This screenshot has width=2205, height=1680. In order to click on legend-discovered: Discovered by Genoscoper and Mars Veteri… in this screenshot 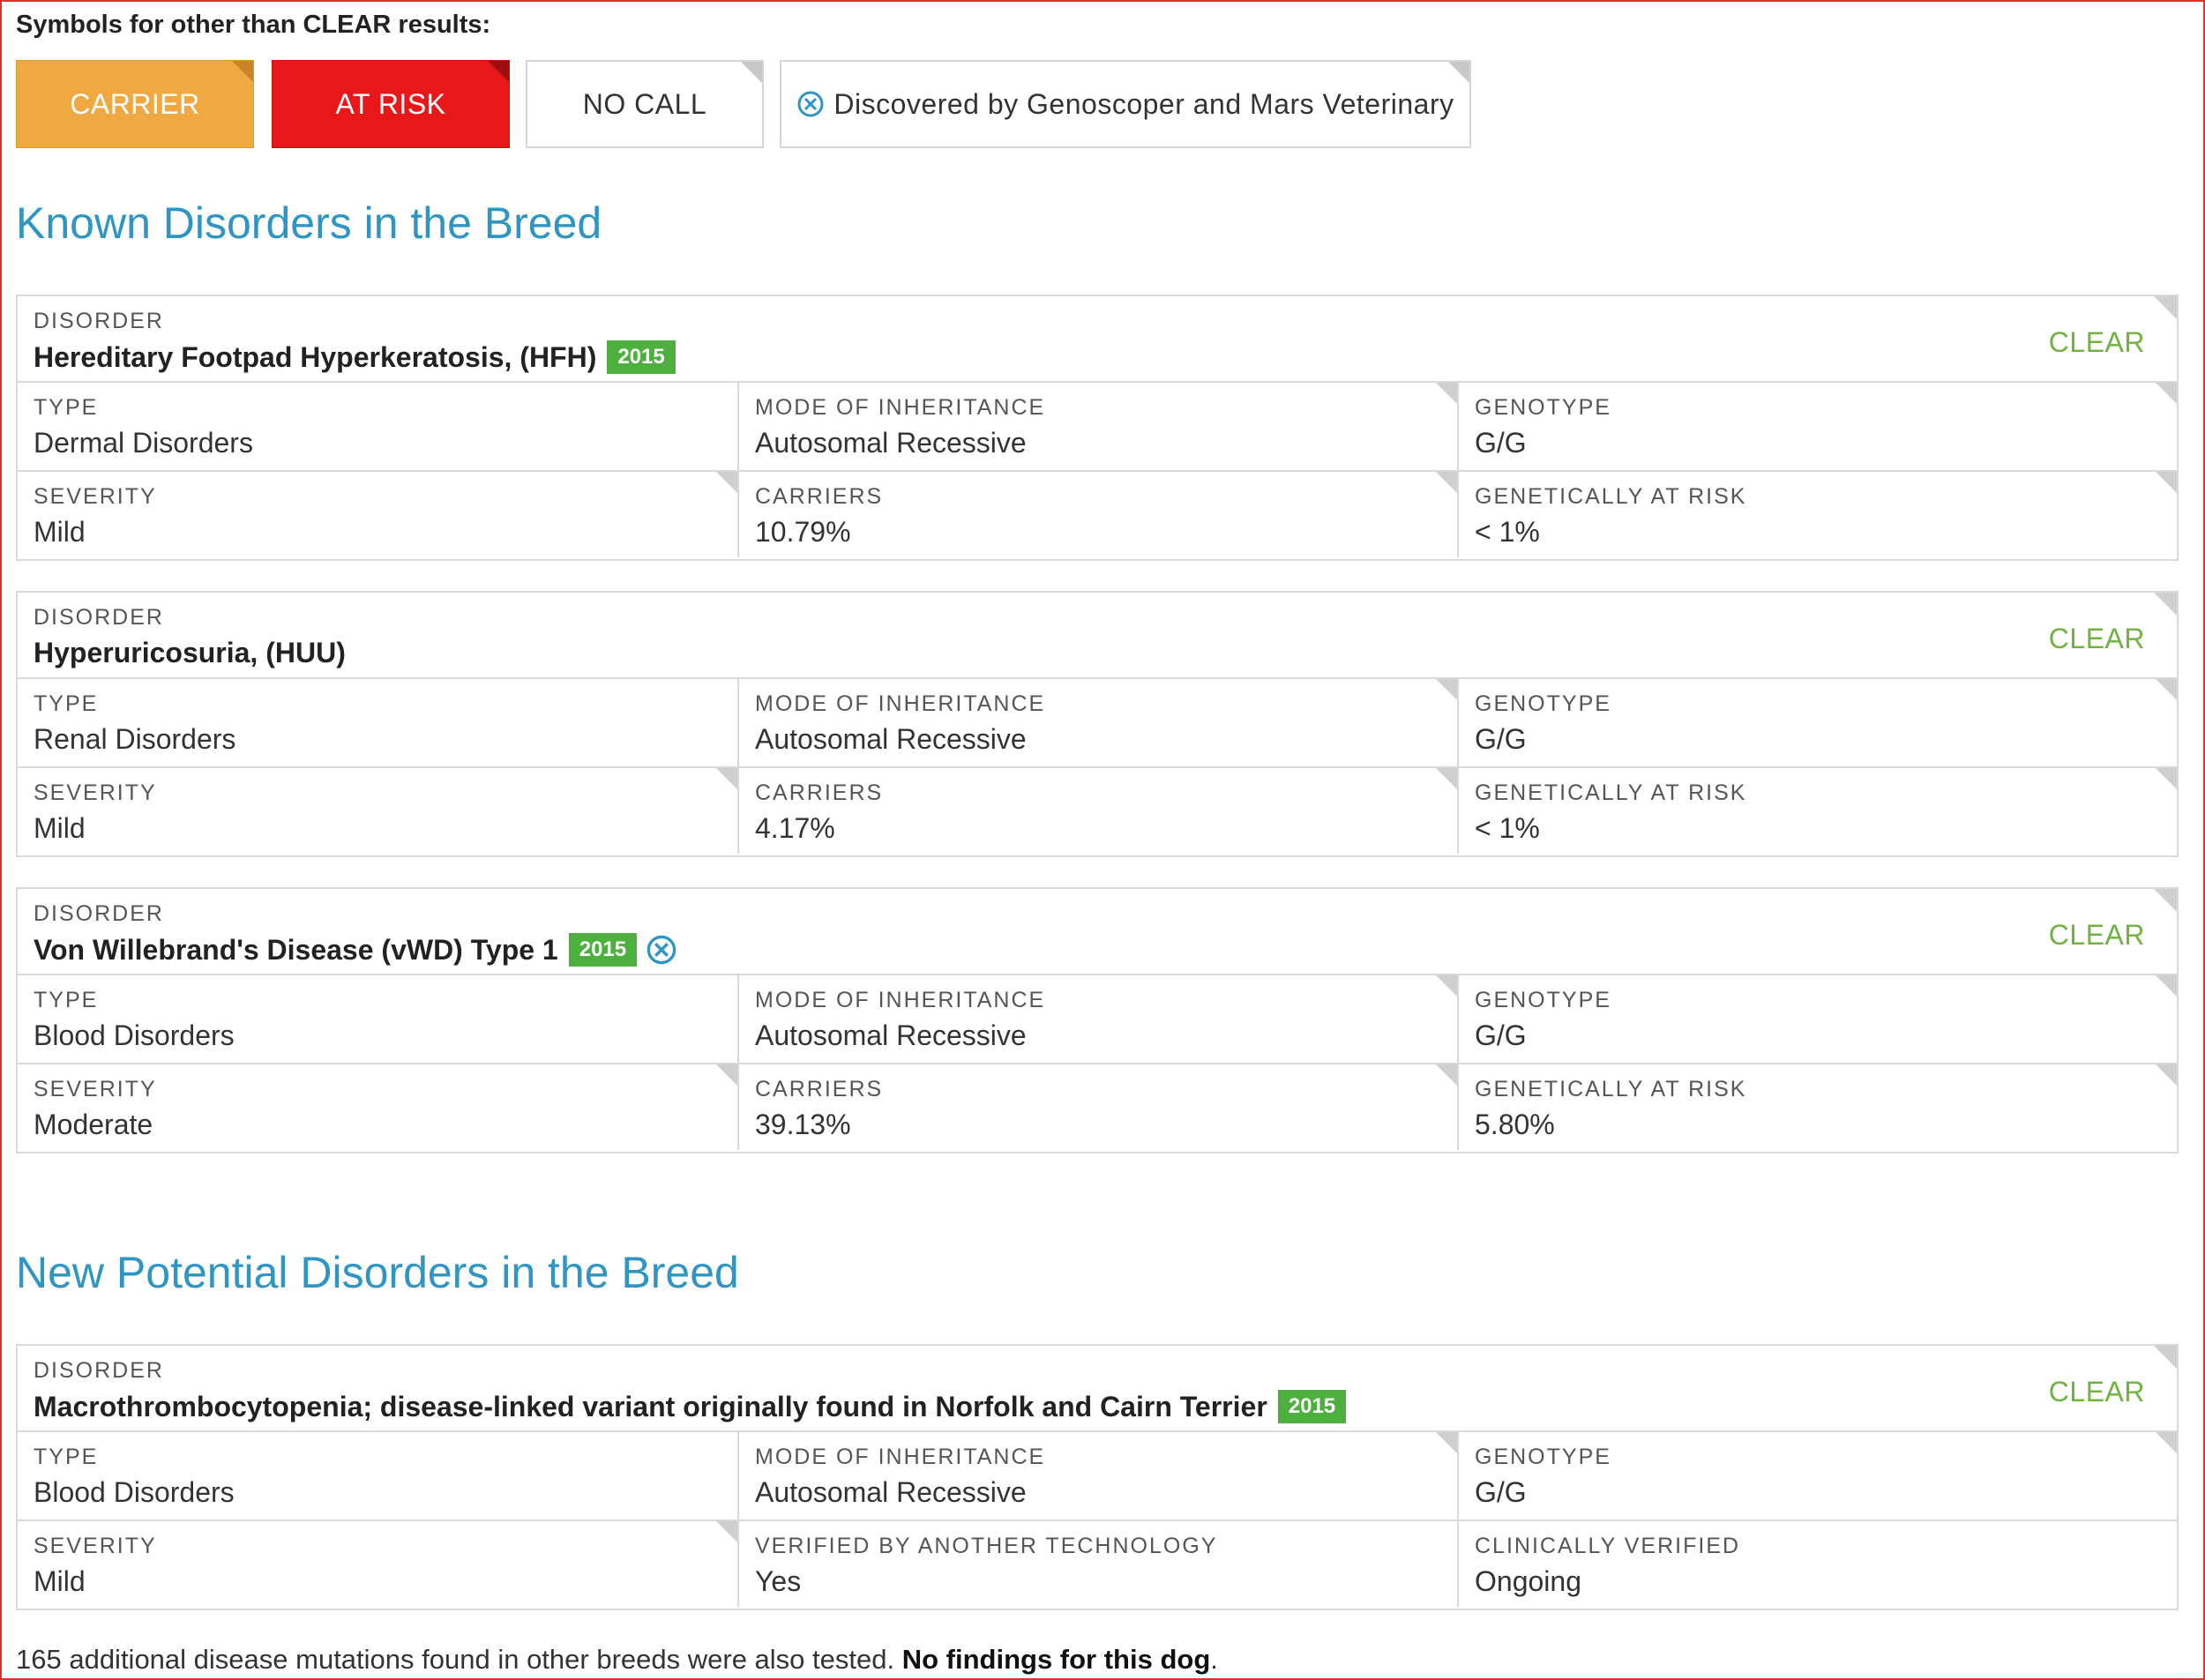, I will do `click(1125, 104)`.